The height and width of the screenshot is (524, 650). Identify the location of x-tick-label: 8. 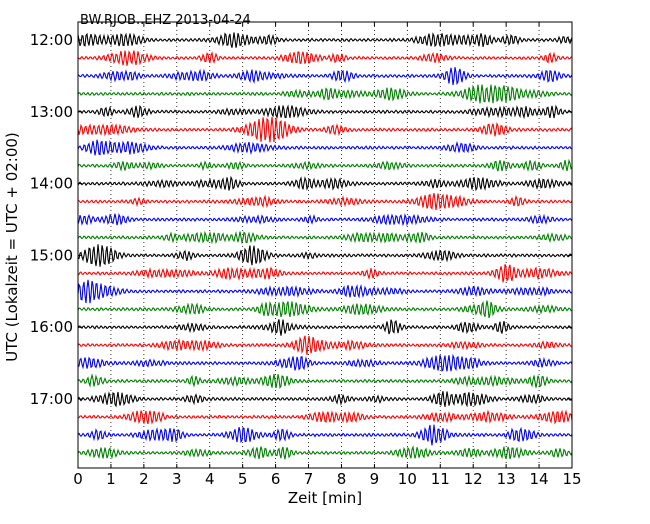
(342, 479).